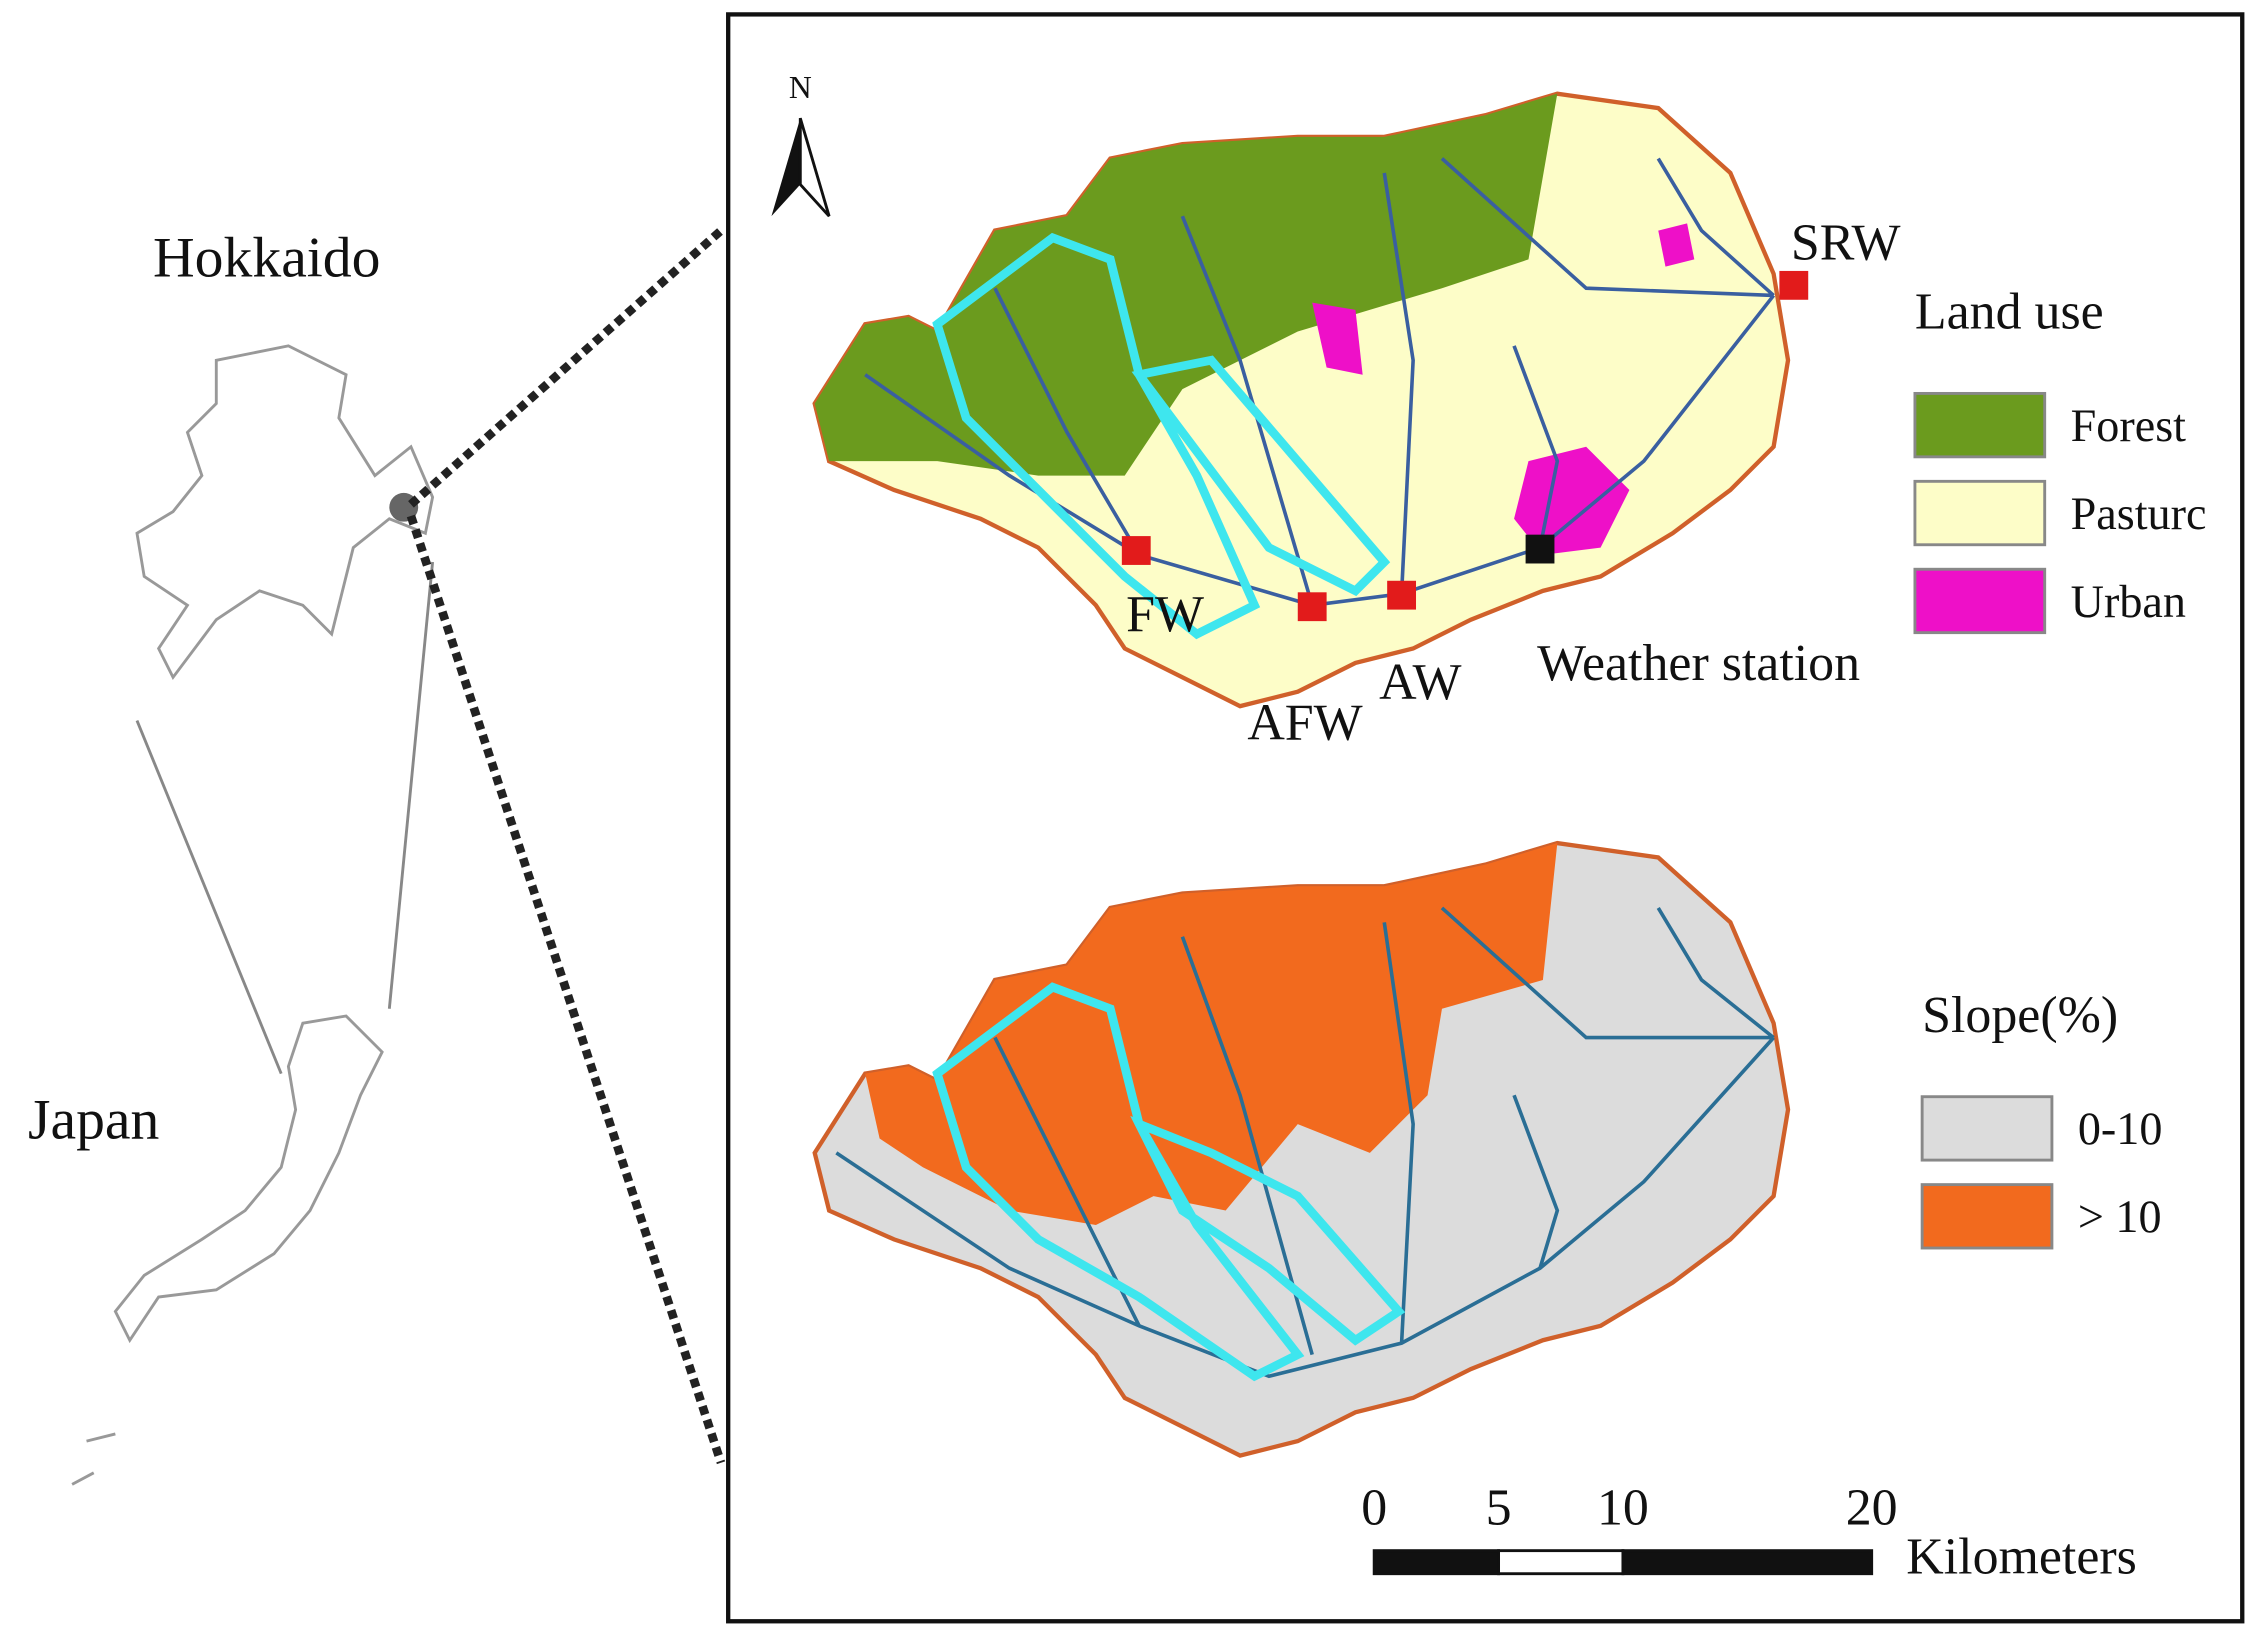 The image size is (2261, 1645). What do you see at coordinates (2128, 425) in the screenshot?
I see `legend-label: Forest` at bounding box center [2128, 425].